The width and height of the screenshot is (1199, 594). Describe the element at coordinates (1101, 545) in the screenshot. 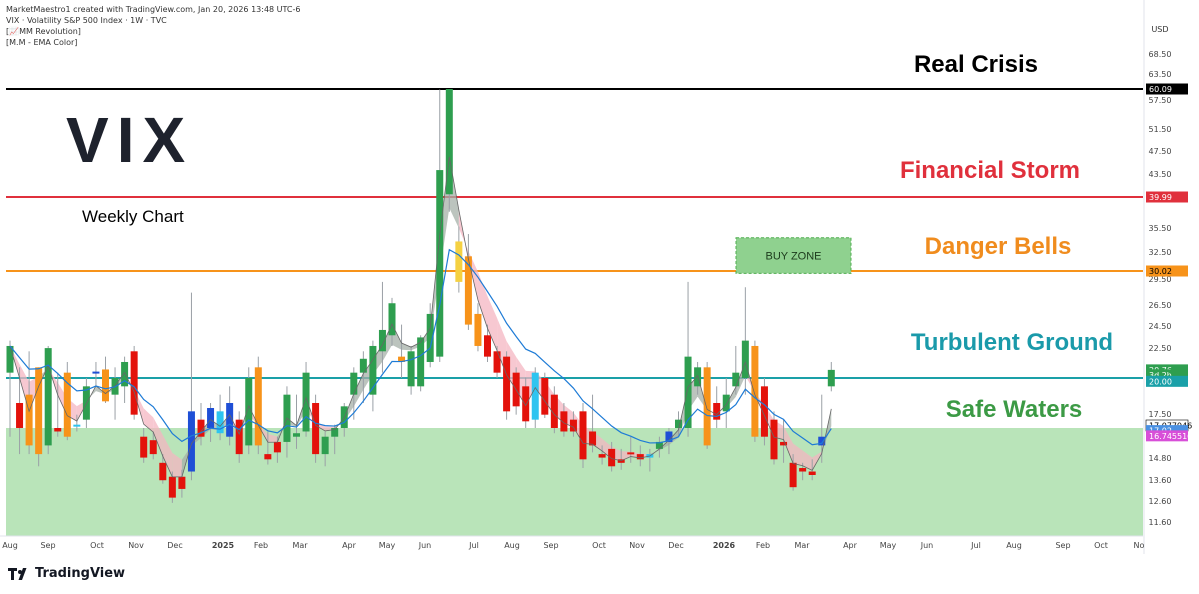

I see `x-tick-label: Oct` at that location.